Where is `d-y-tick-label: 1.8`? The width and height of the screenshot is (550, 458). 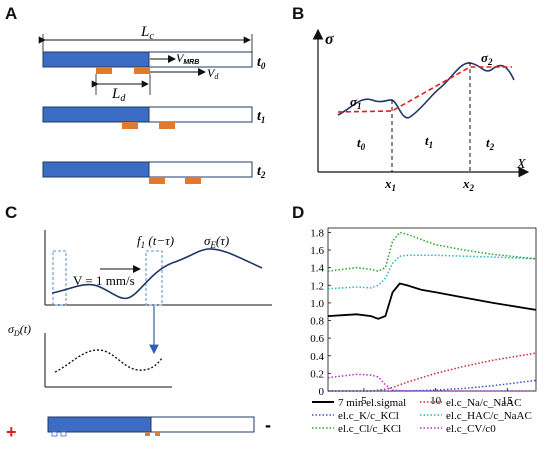
d-y-tick-label: 1.8 is located at coordinates (317, 233).